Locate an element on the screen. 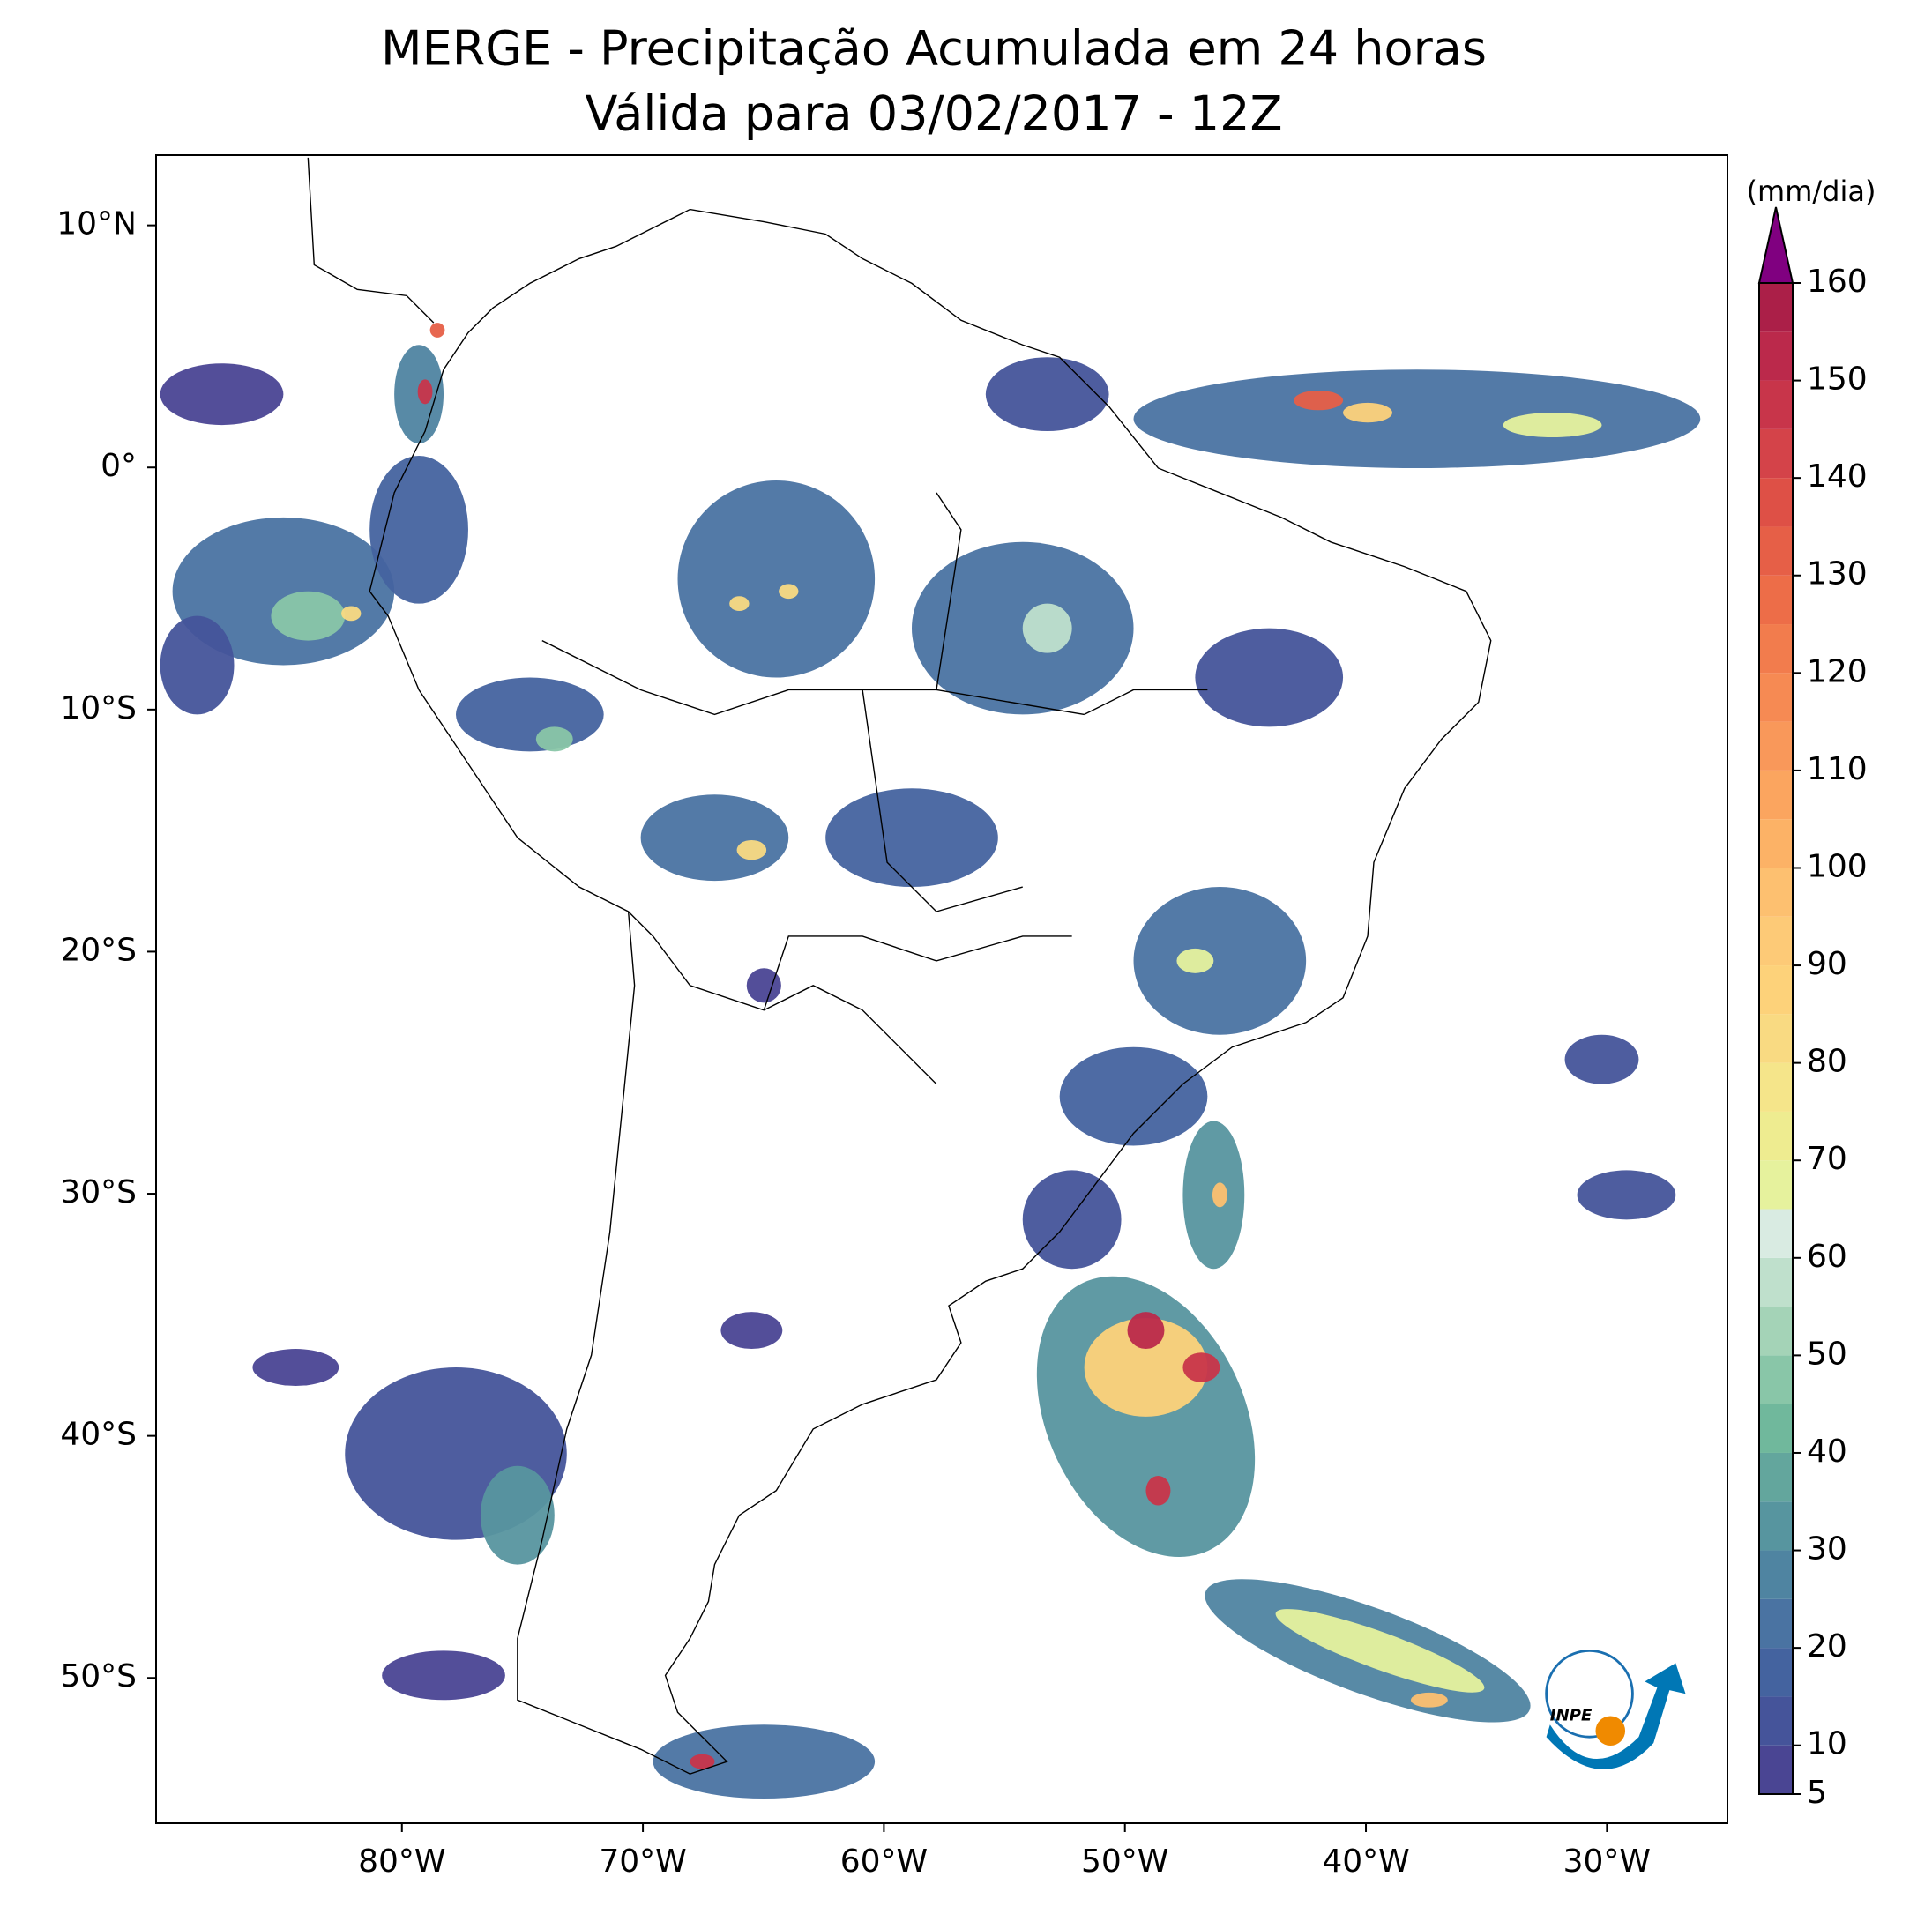 The image size is (1932, 1914). colorbar-tick-label: 70 is located at coordinates (1827, 1159).